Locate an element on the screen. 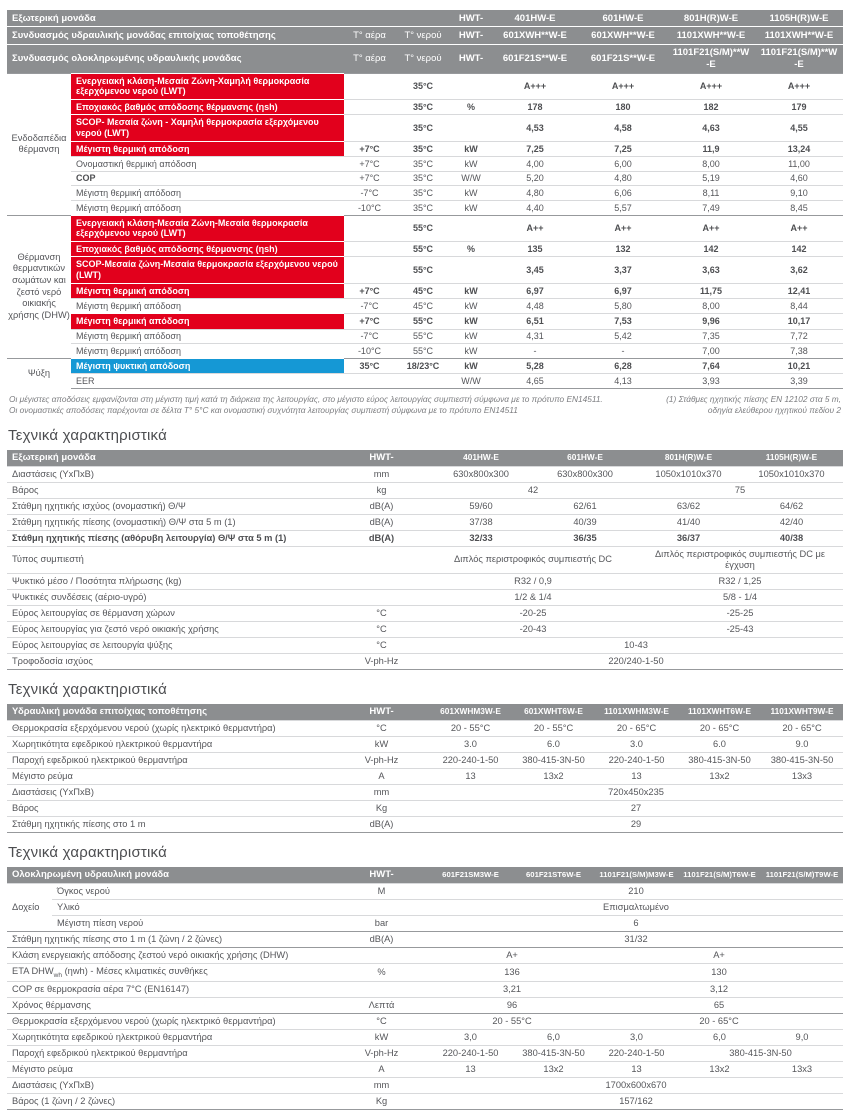 This screenshot has height=1110, width=850. water-temp-value is located at coordinates (423, 381).